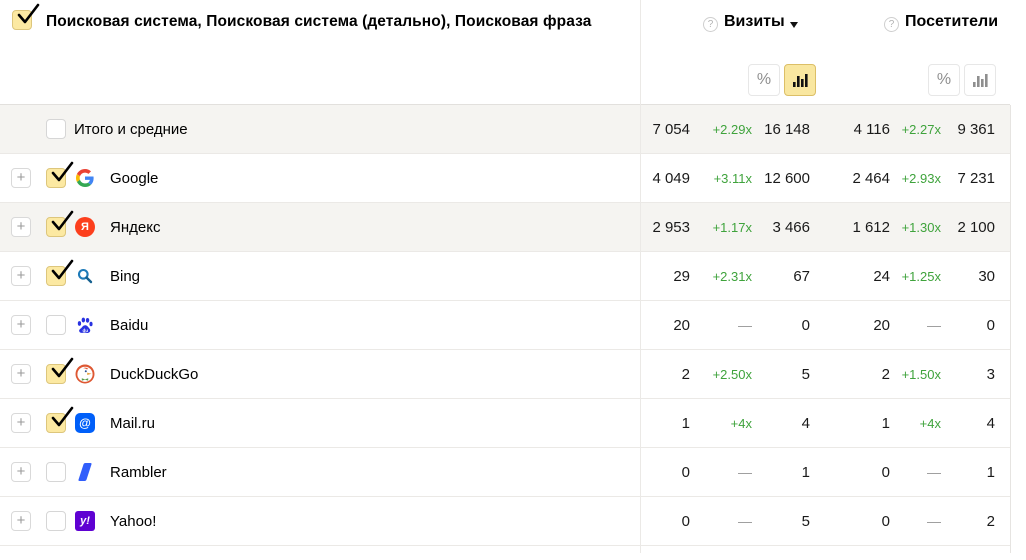  I want to click on table-row: + Rambler 0 — 1 0 — 1, so click(505, 472).